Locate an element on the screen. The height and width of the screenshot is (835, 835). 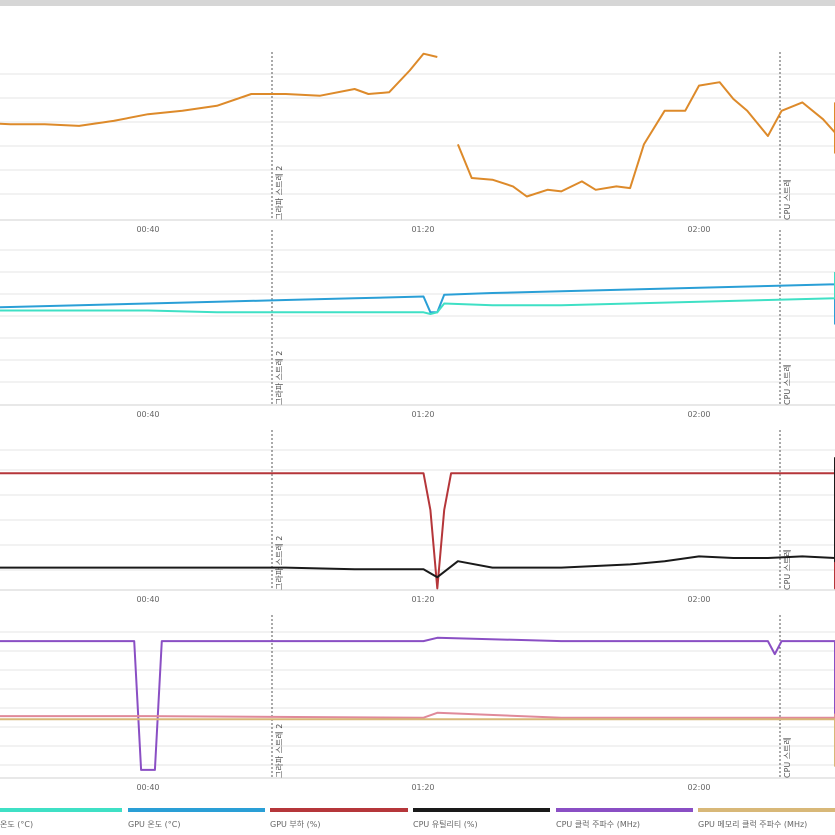
legend-item: GPU 온도 (°C) is located at coordinates (196, 820).